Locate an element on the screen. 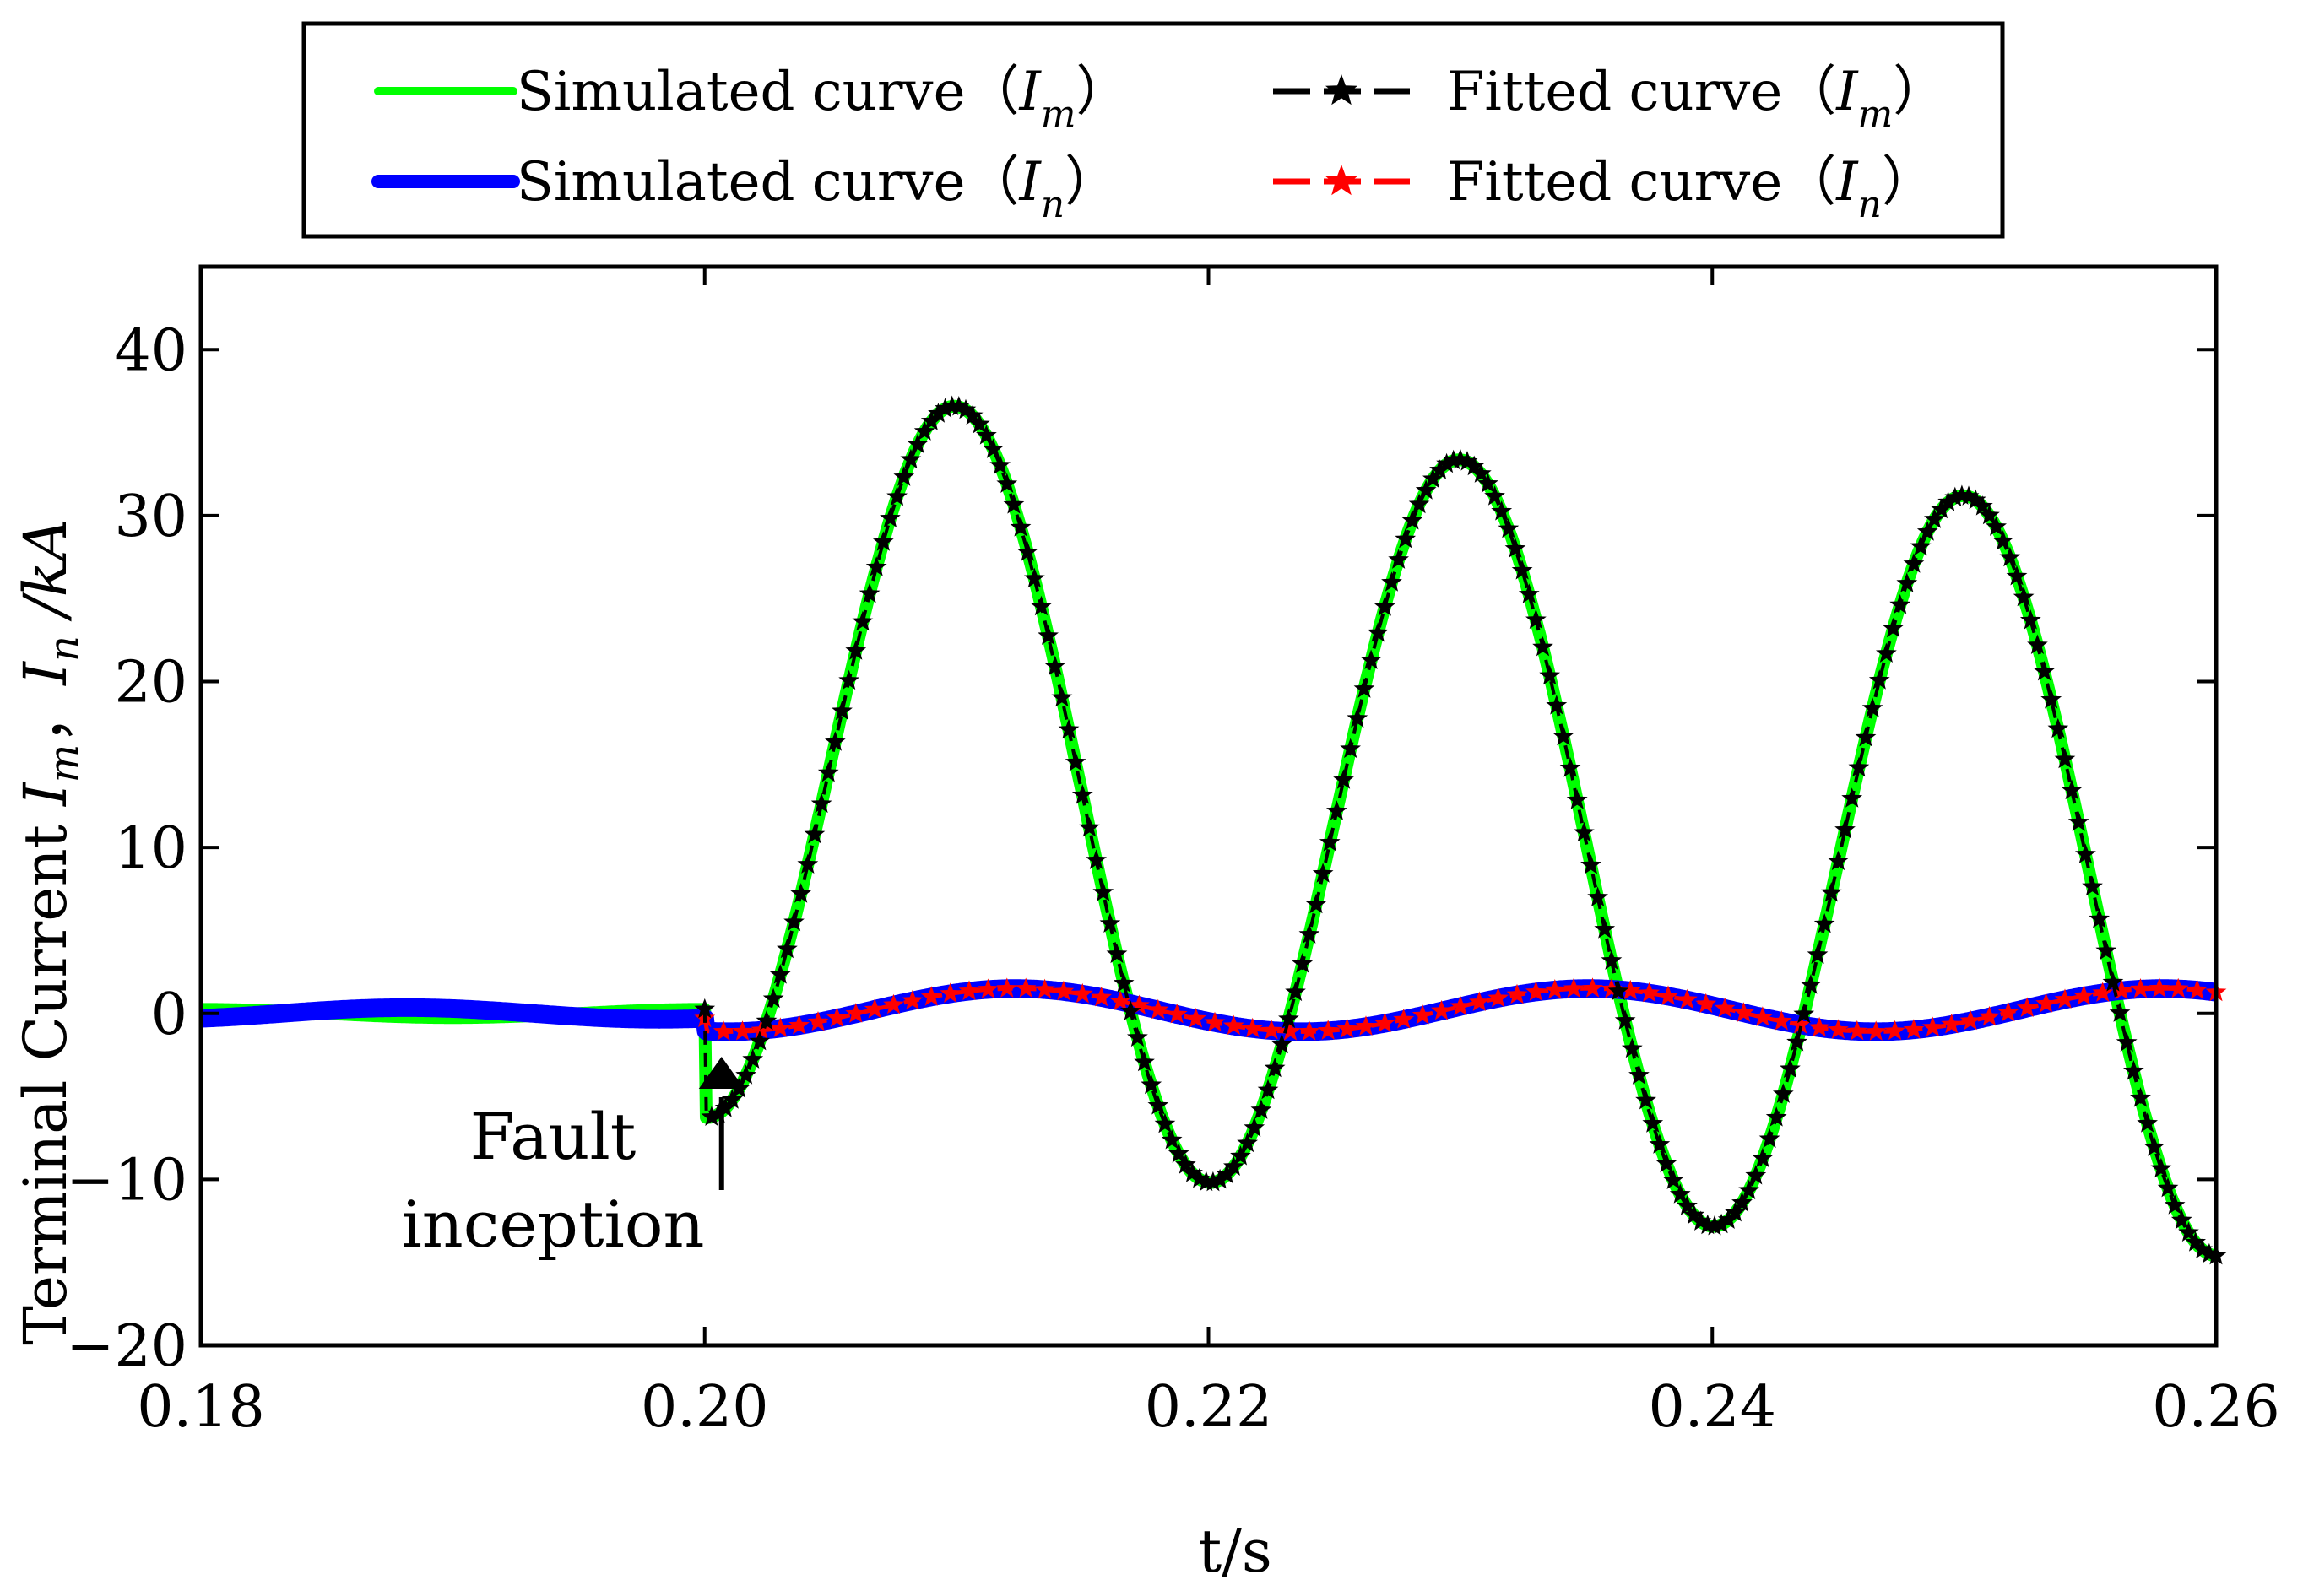  x-tick-label: 0.20 is located at coordinates (705, 1407).